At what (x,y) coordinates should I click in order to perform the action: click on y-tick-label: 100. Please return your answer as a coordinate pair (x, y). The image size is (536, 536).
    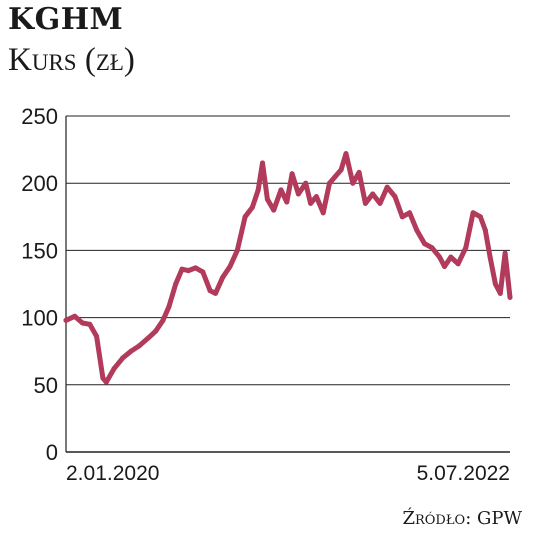
    Looking at the image, I should click on (39, 318).